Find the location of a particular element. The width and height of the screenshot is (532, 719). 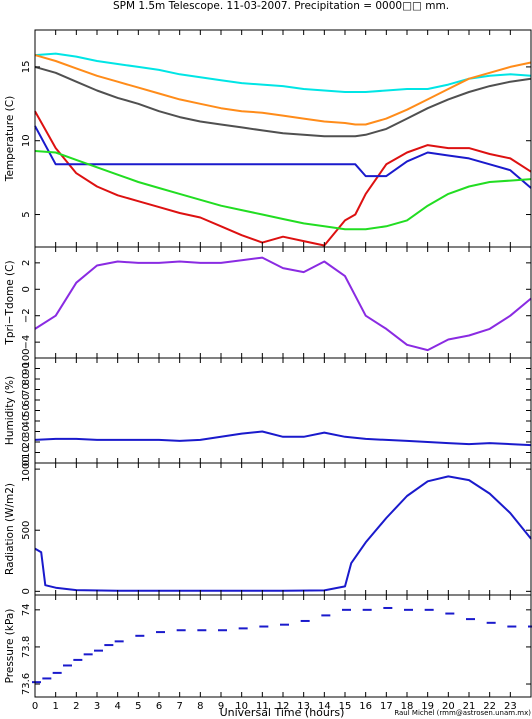

y-tick-label: 80 is located at coordinates (26, 379).